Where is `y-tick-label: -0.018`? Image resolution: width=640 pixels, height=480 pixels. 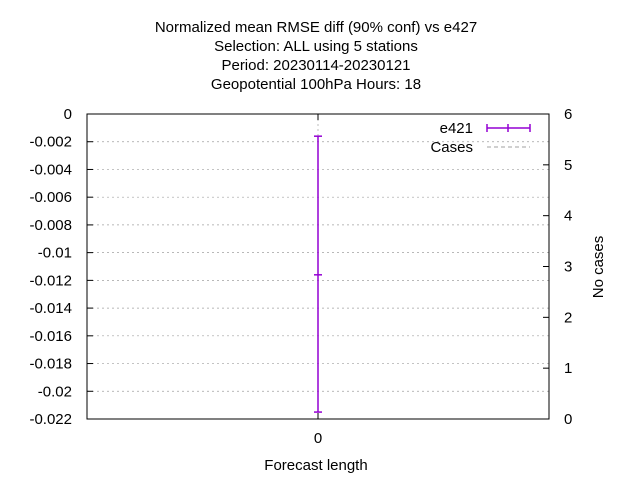
y-tick-label: -0.018 is located at coordinates (50, 364).